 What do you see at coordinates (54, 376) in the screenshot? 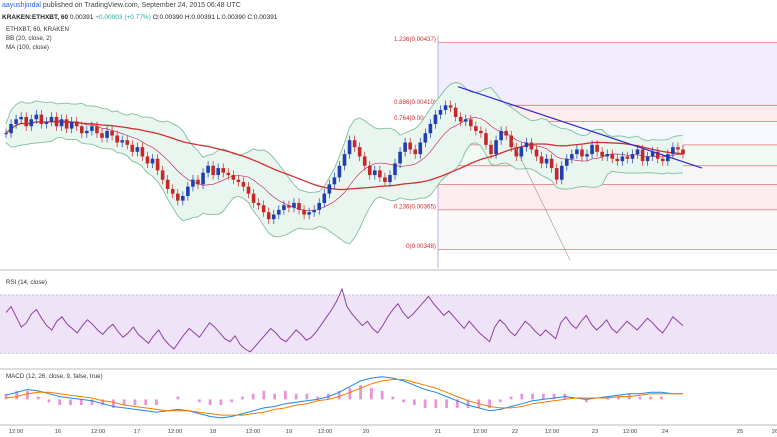
I see `macd-legend: MACD (12, 26, close, 9, false, true)` at bounding box center [54, 376].